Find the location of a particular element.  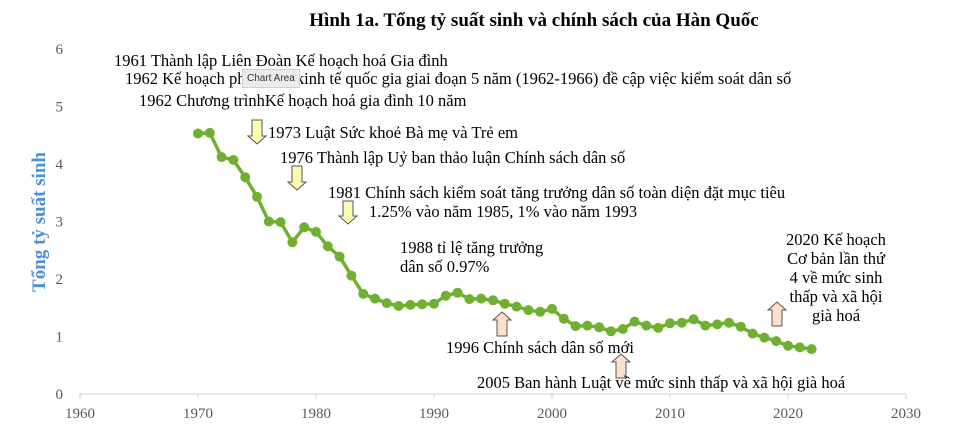

x-tick-label: 2030 is located at coordinates (906, 414).